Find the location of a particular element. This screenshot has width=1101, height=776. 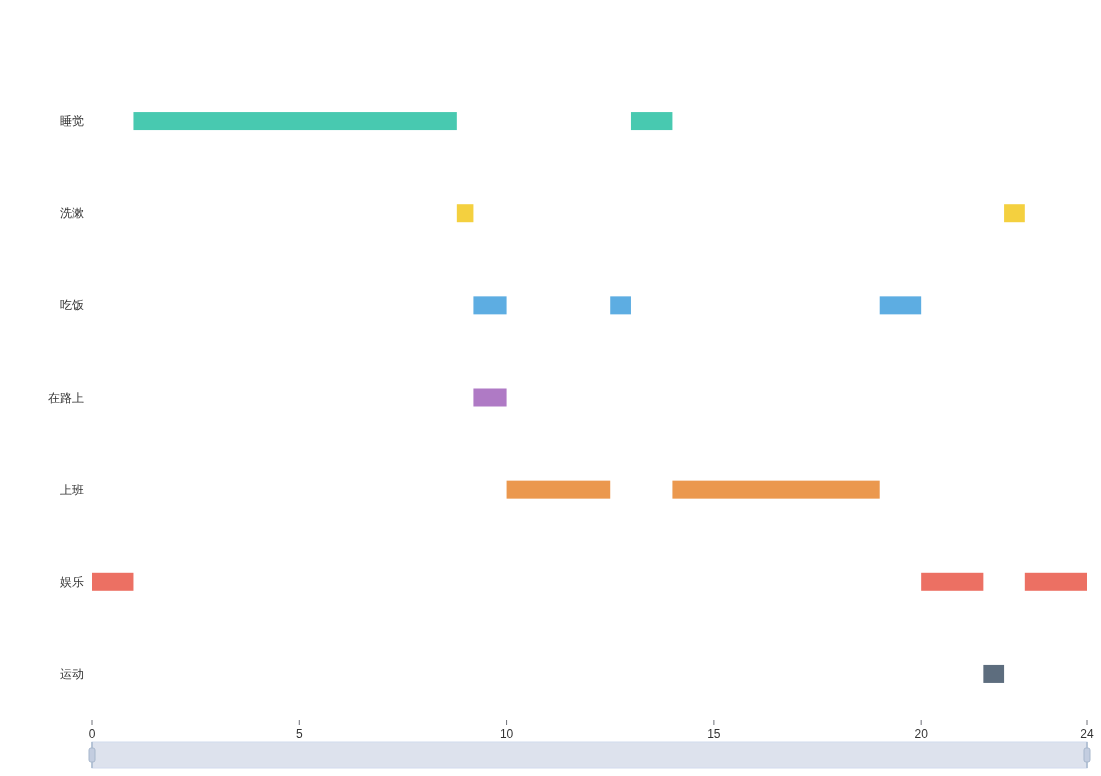

y-tick-label: 运动 is located at coordinates (72, 673).